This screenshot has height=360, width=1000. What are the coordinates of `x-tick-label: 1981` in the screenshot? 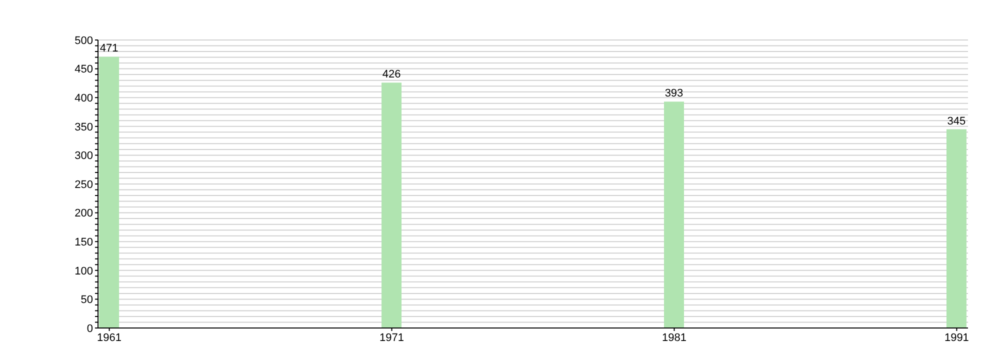 It's located at (674, 338).